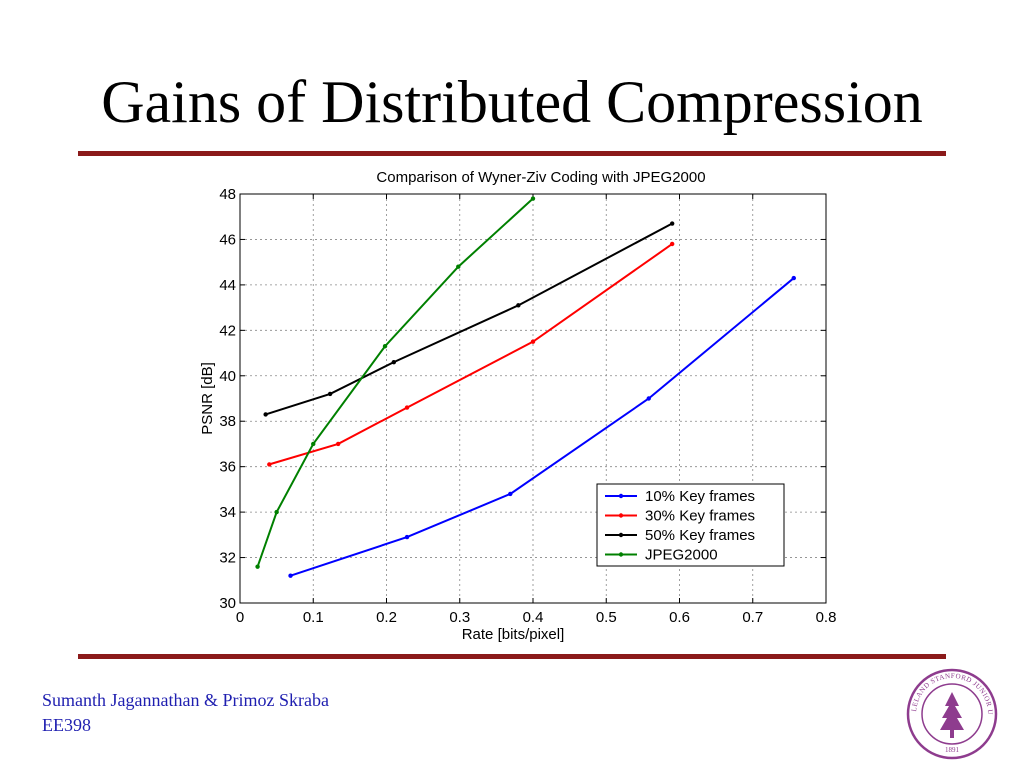  Describe the element at coordinates (459, 617) in the screenshot. I see `x-tick-label: 0.3` at that location.